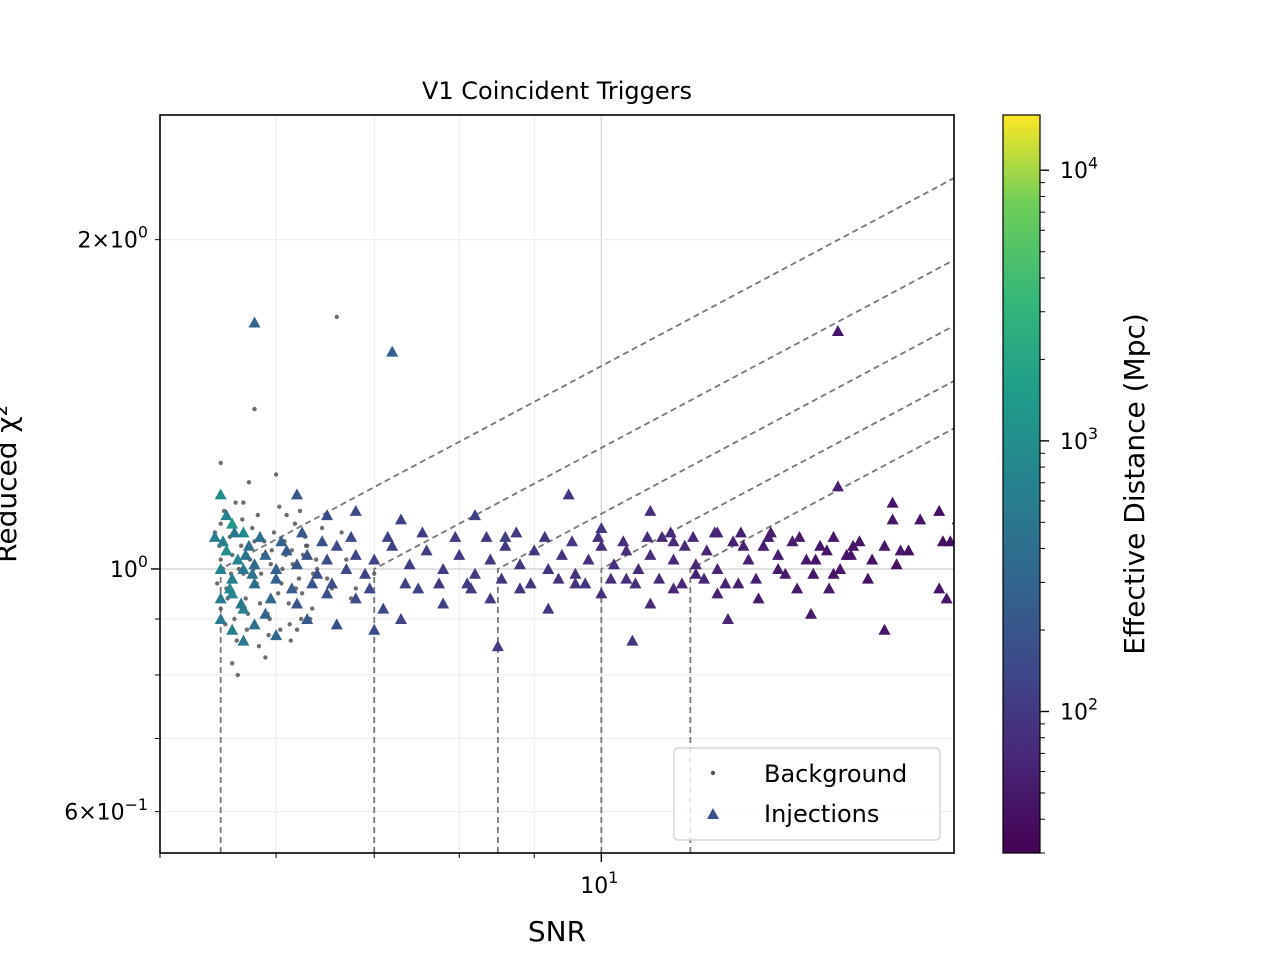 Image resolution: width=1280 pixels, height=960 pixels. Describe the element at coordinates (1069, 503) in the screenshot. I see `colorbar-ticks: 102 103 104` at that location.